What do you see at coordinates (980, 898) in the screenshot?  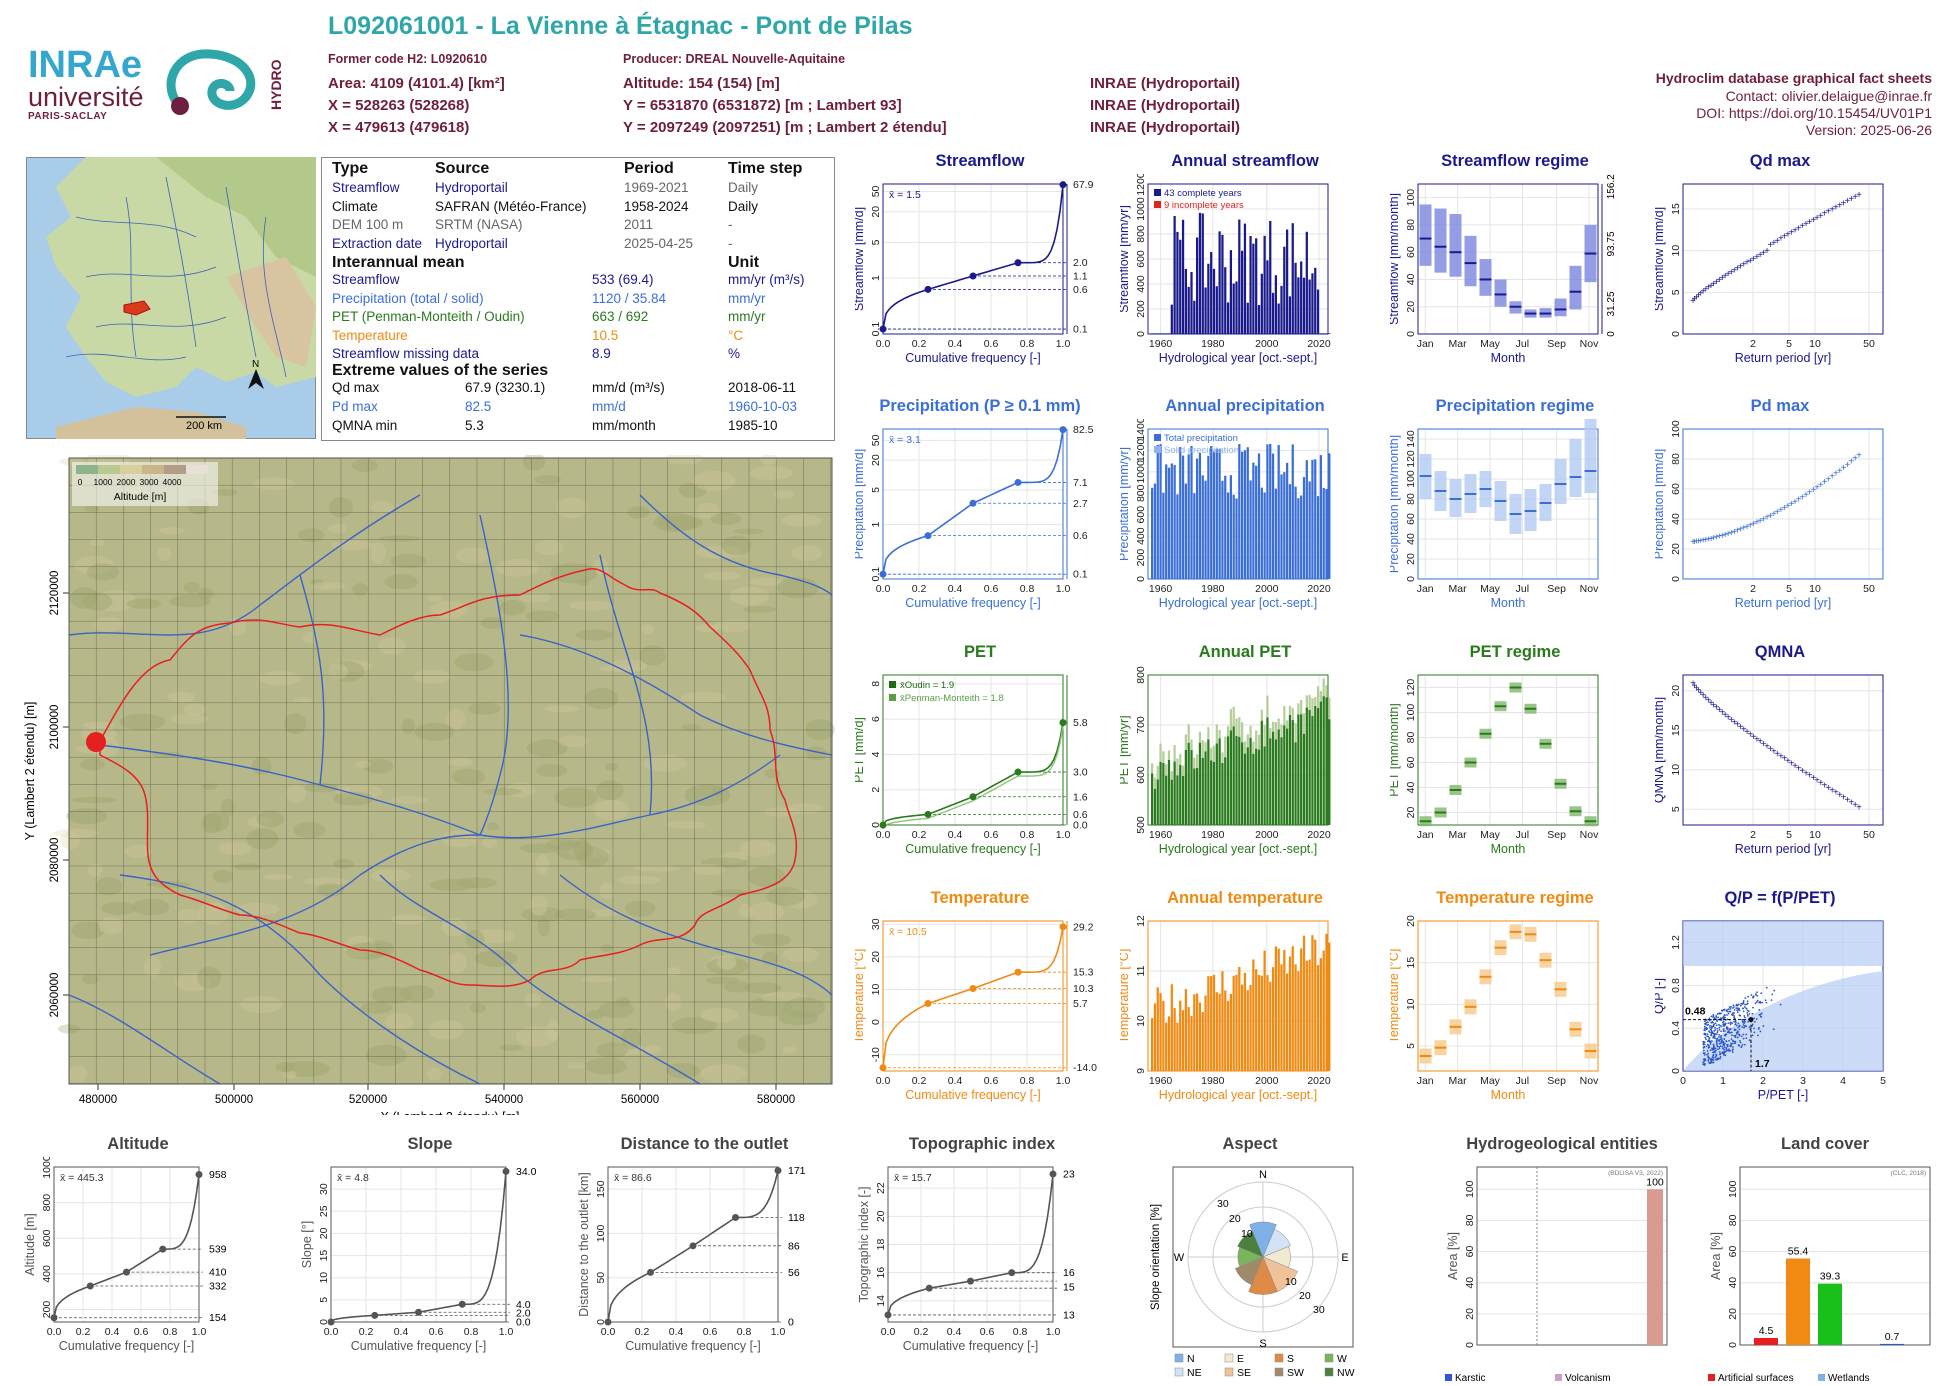 I see `chart-title: Temperature` at bounding box center [980, 898].